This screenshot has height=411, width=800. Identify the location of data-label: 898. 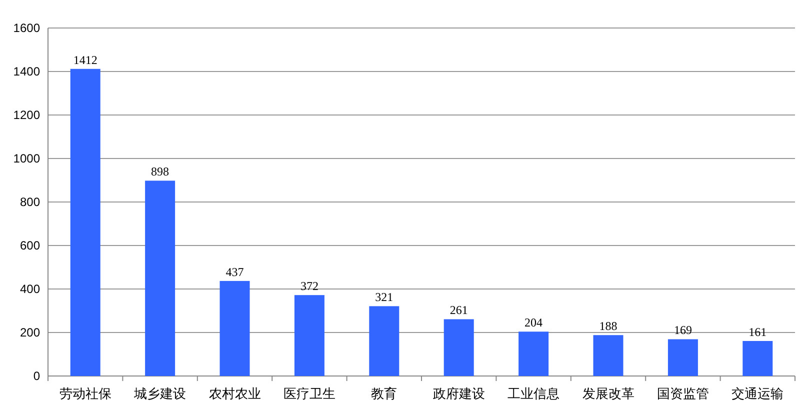
(160, 171).